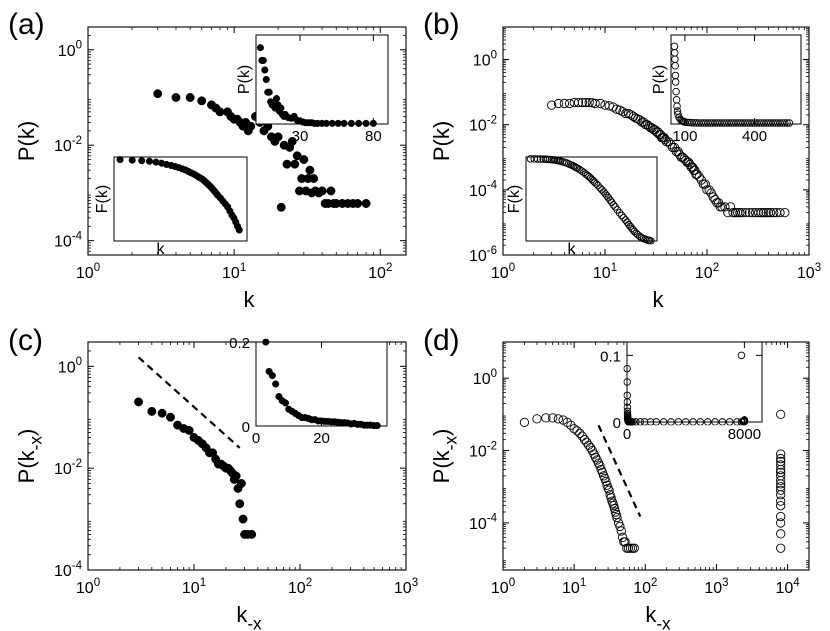 This screenshot has width=830, height=631. Describe the element at coordinates (652, 481) in the screenshot. I see `panel-d-series` at that location.